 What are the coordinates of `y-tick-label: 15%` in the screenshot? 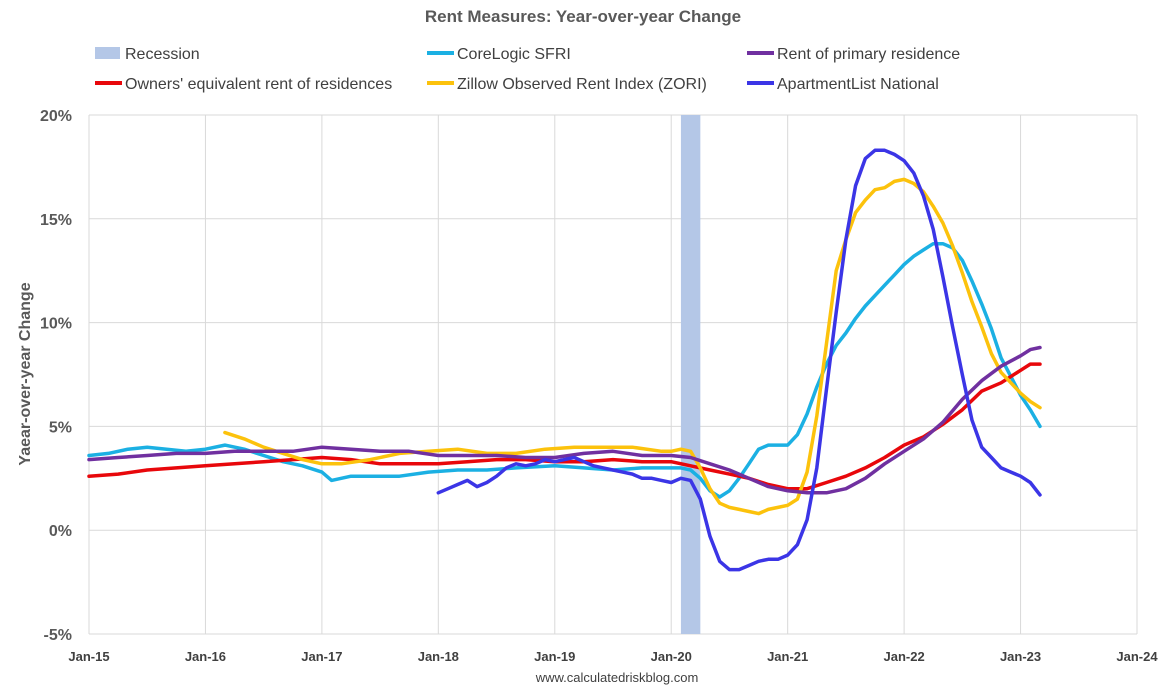 It's located at (56, 220).